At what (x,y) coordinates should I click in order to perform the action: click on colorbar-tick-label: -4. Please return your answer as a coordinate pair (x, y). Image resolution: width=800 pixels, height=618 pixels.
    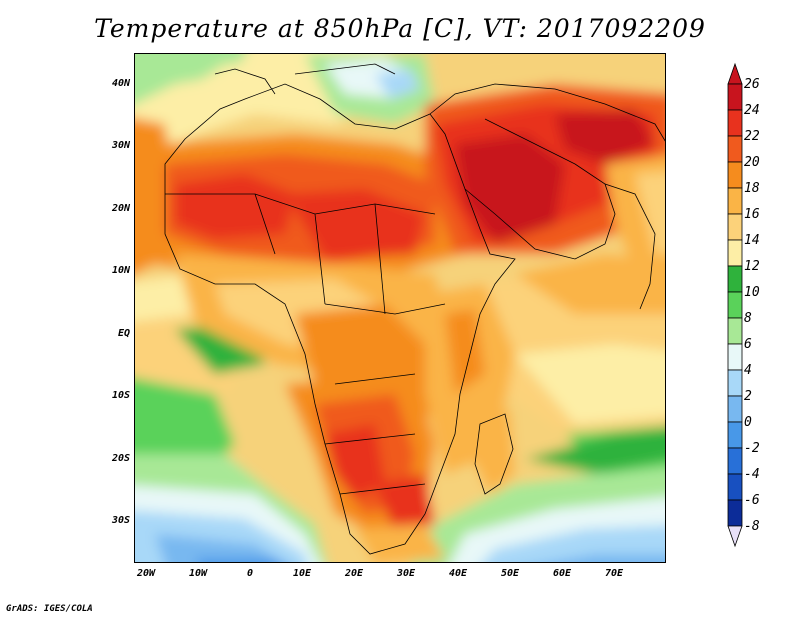
    Looking at the image, I should click on (752, 474).